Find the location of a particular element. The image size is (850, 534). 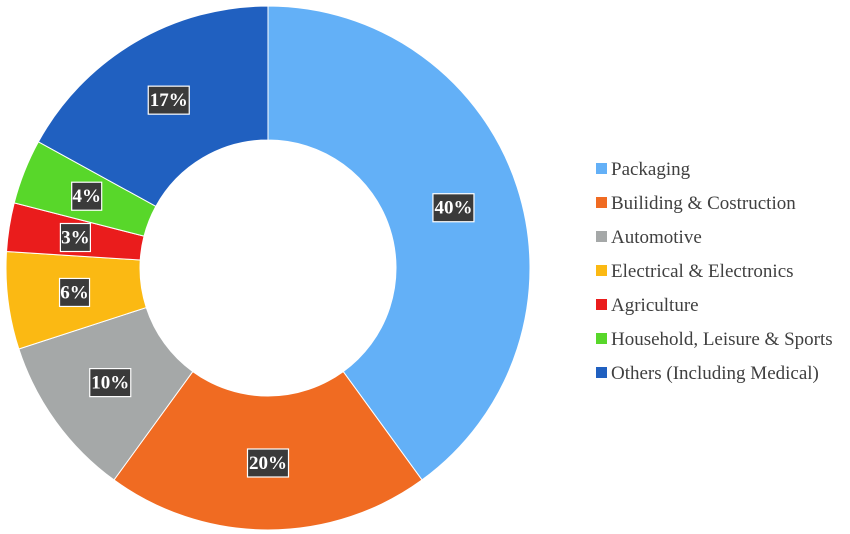

slice-label-builiding-costruction: 20% is located at coordinates (268, 463).